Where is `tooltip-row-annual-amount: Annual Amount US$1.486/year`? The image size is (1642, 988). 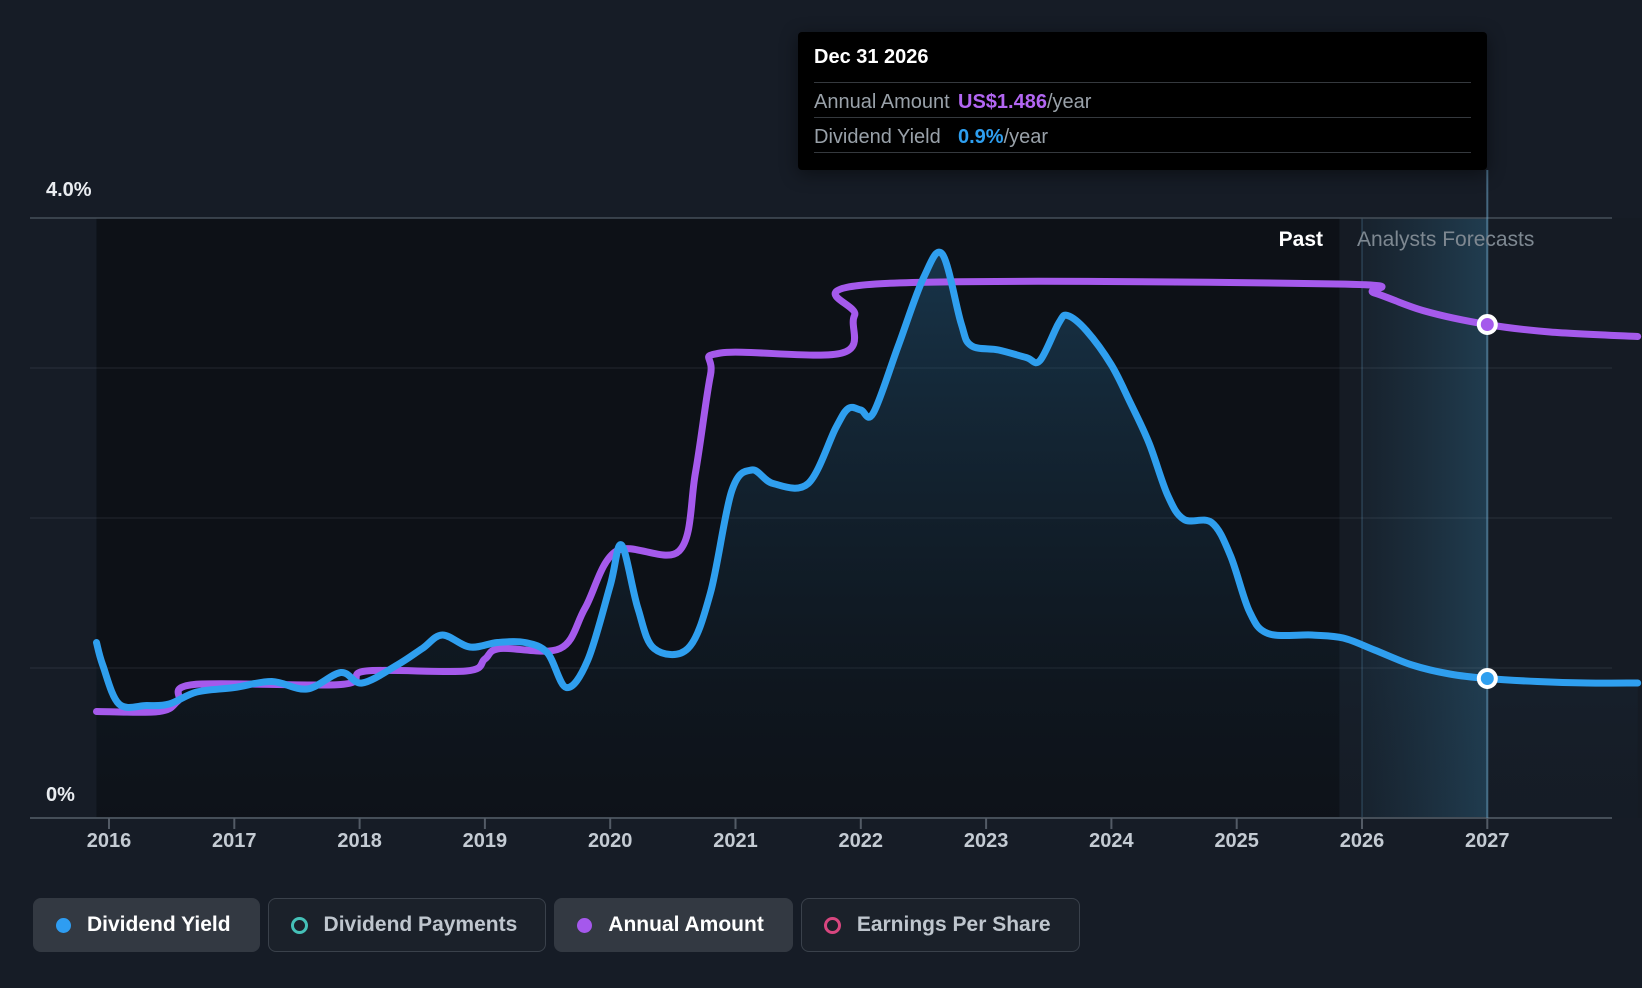 tooltip-row-annual-amount: Annual Amount US$1.486/year is located at coordinates (1142, 102).